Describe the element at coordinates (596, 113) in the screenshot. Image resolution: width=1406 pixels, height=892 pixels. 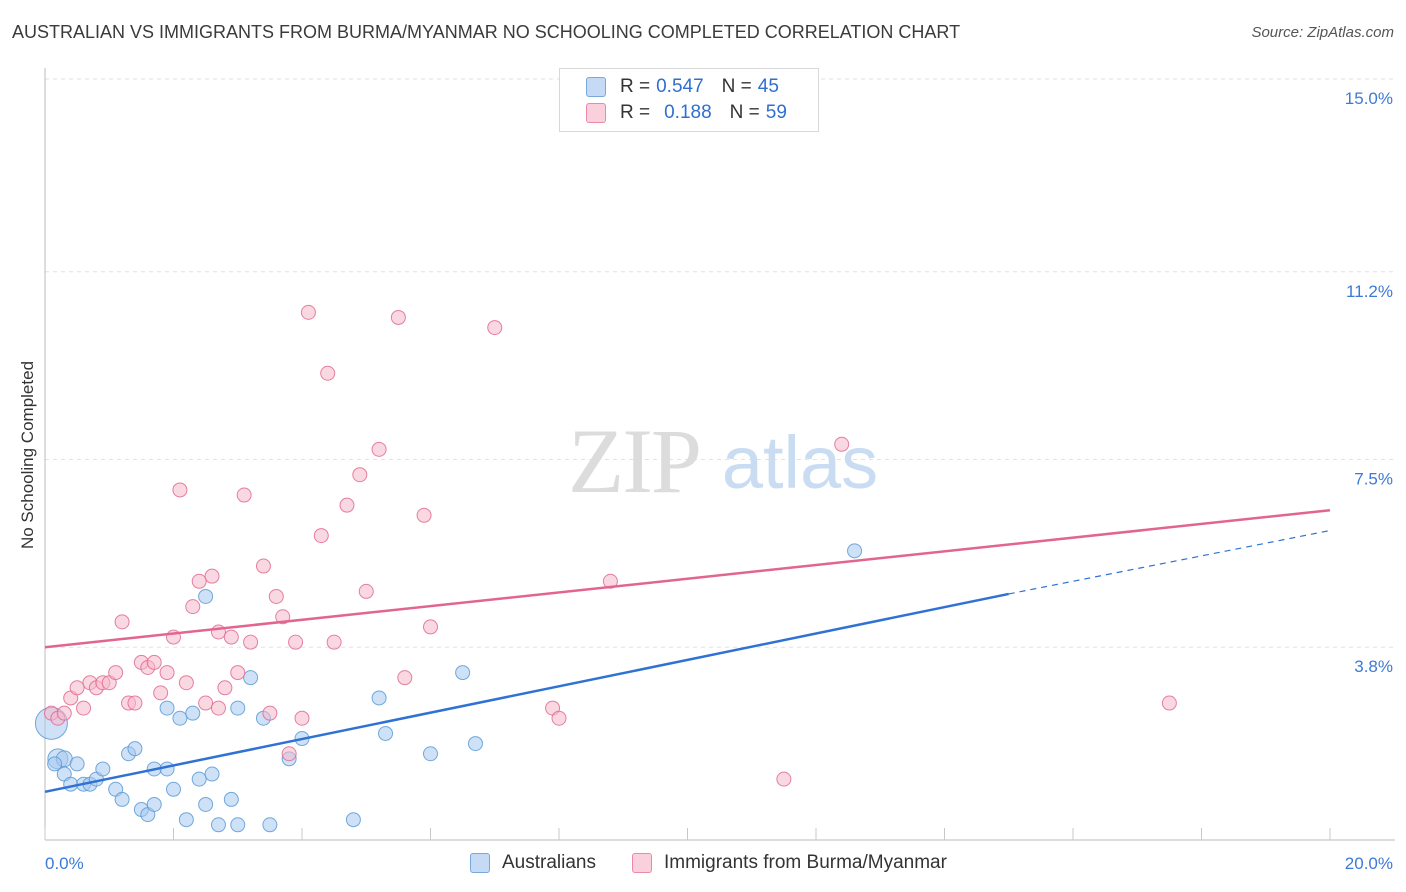
I see `legend-swatch-immigrants` at that location.